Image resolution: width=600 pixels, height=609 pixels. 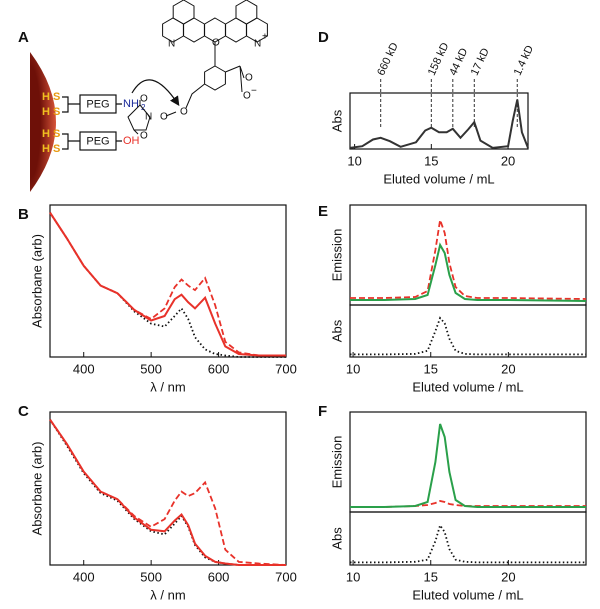 I want to click on annotation-label: 17 kD, so click(x=480, y=61).